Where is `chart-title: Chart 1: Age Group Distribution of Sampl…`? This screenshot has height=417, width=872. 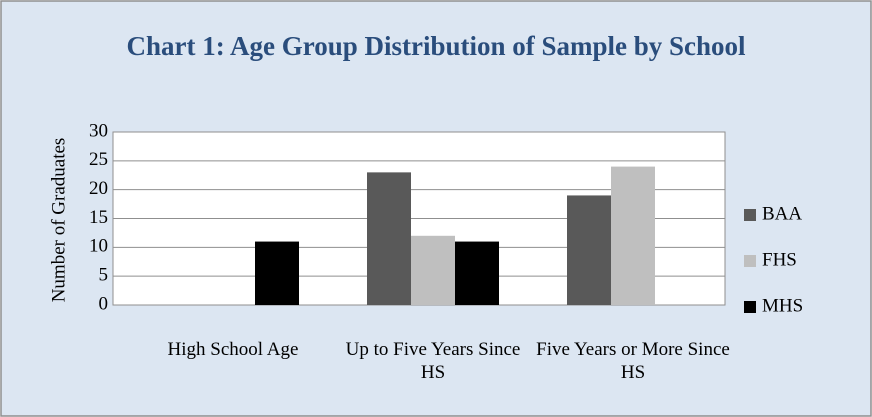 chart-title: Chart 1: Age Group Distribution of Sampl… is located at coordinates (436, 46).